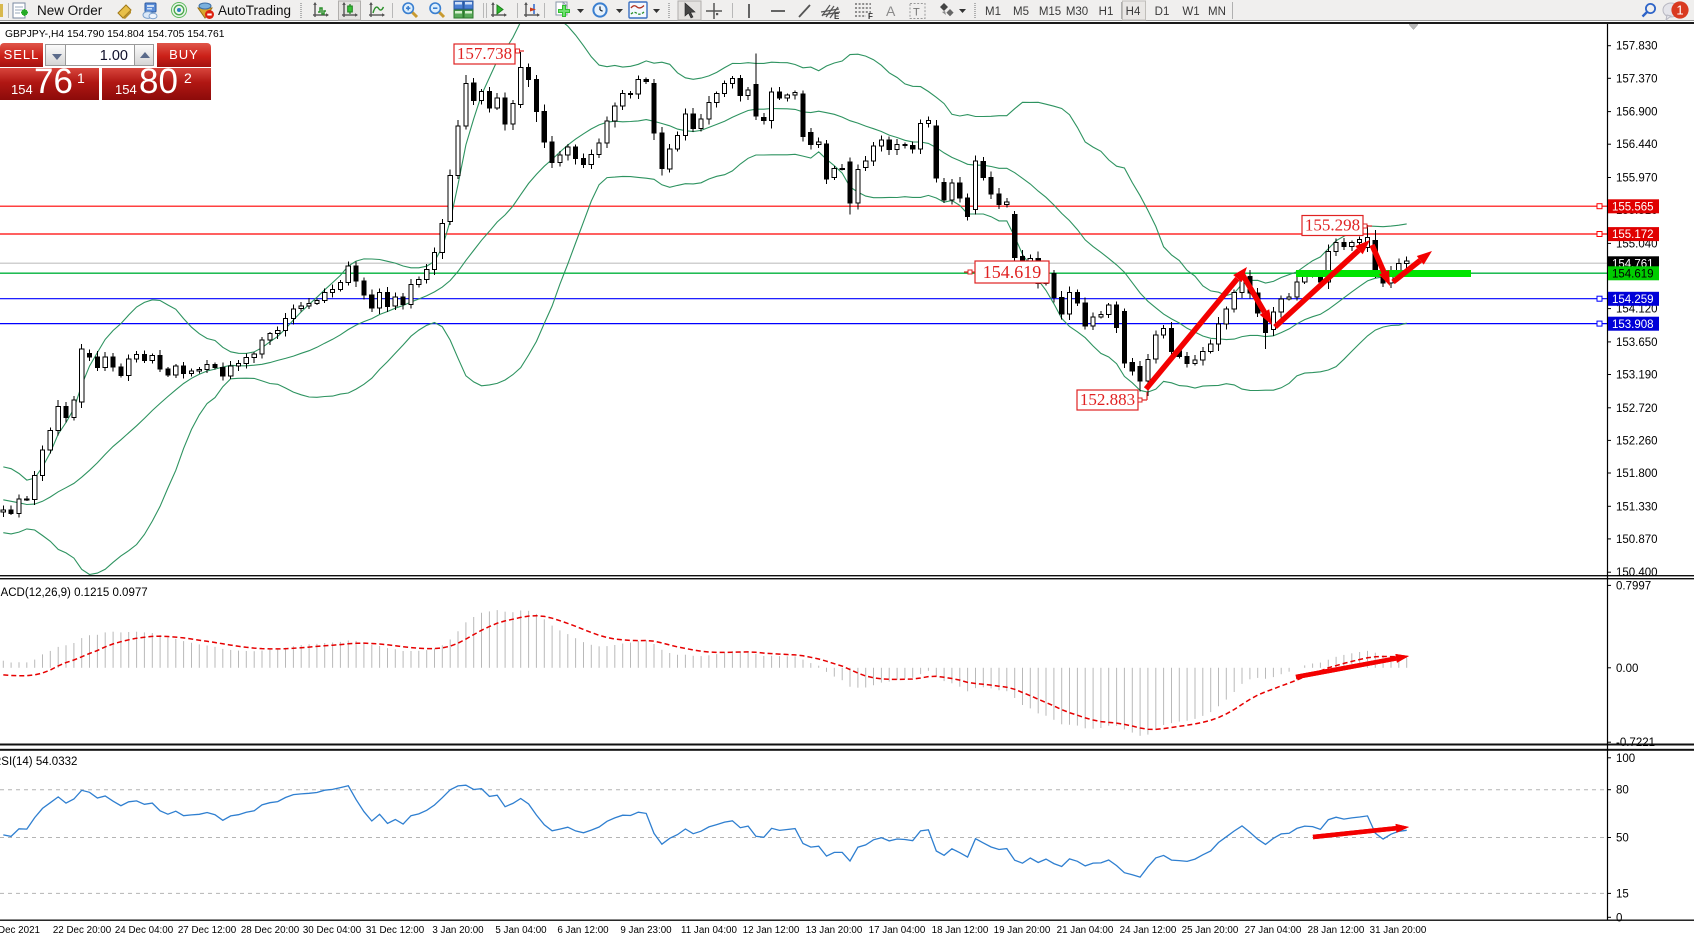 The width and height of the screenshot is (1694, 939). I want to click on svg-text: 156.440, so click(1637, 145).